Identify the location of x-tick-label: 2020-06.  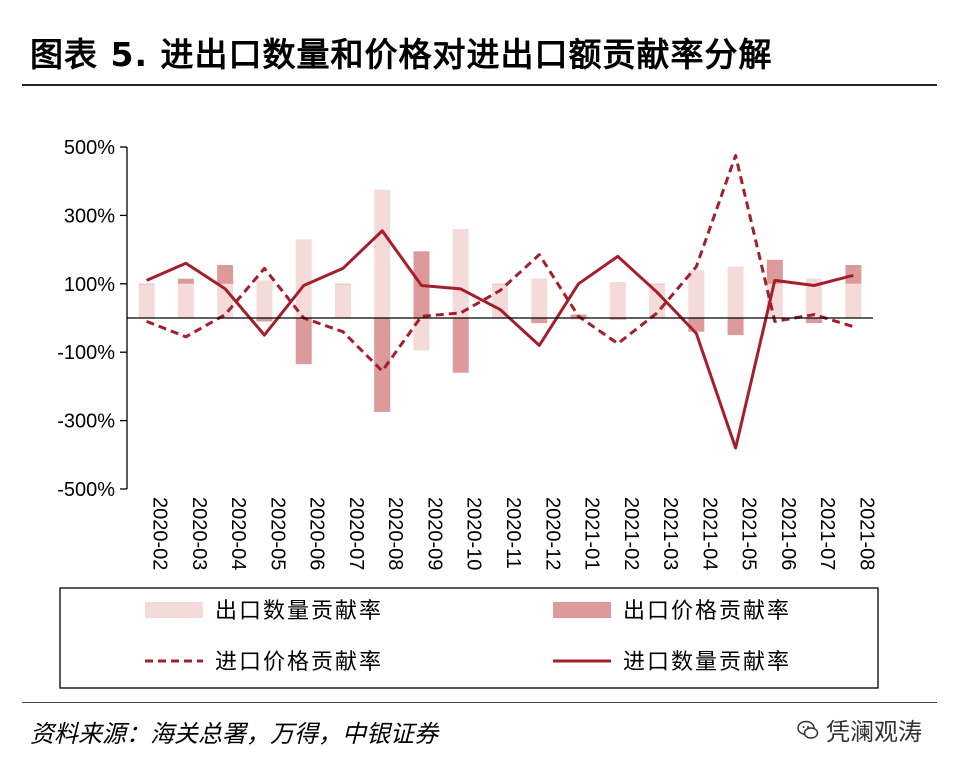
(317, 533).